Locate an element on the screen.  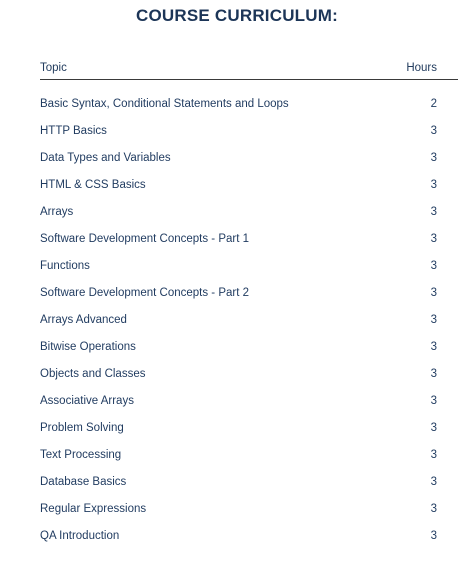
row-topic: Regular Expressions is located at coordinates (93, 508).